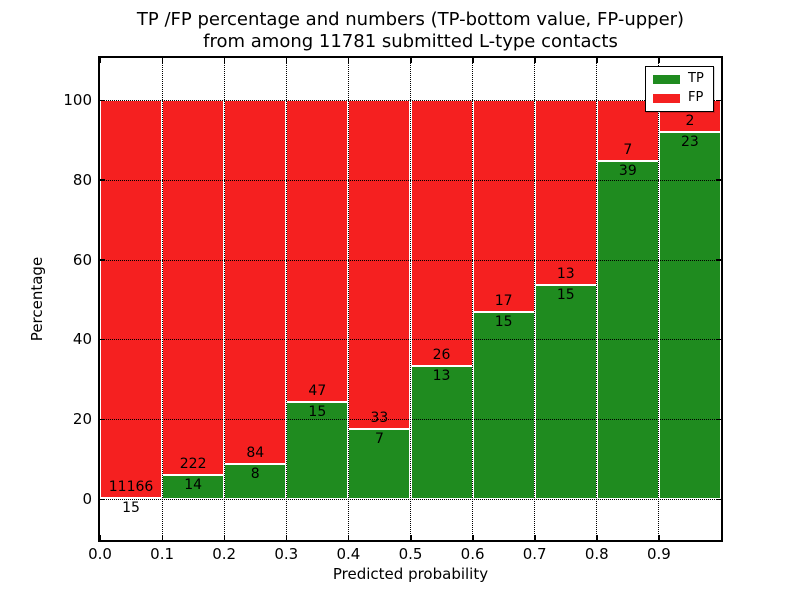  What do you see at coordinates (379, 418) in the screenshot?
I see `bar-count-label-fp: 33` at bounding box center [379, 418].